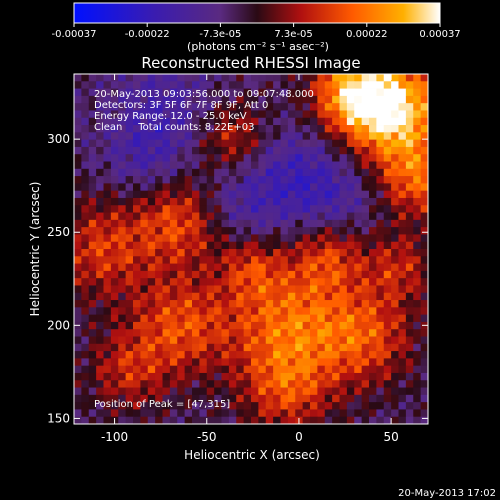 The height and width of the screenshot is (500, 500). I want to click on y-tick-label: 150, so click(58, 418).